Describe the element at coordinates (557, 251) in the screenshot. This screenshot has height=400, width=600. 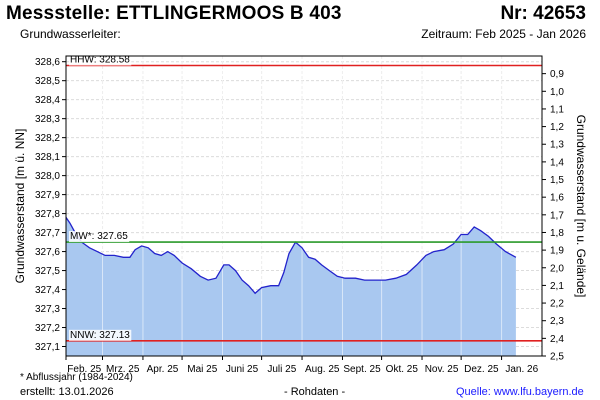
I see `y-tick-label-right: 1,9` at that location.